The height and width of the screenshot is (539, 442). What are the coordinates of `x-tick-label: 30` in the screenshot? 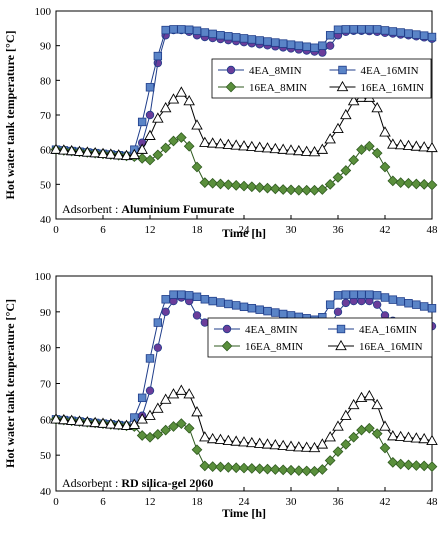 It's located at (292, 502).